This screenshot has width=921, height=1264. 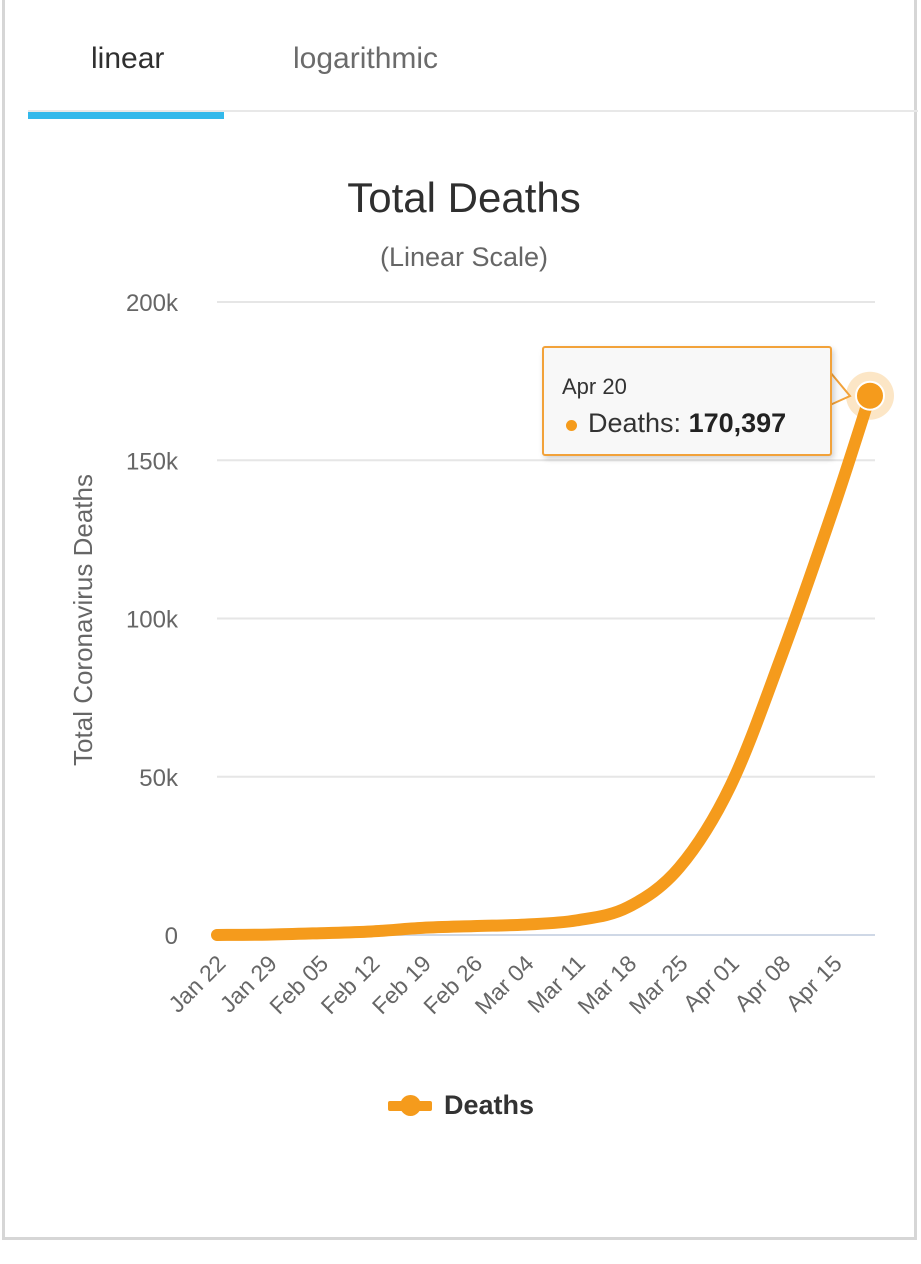 I want to click on y-tick-label: 150k, so click(x=152, y=461).